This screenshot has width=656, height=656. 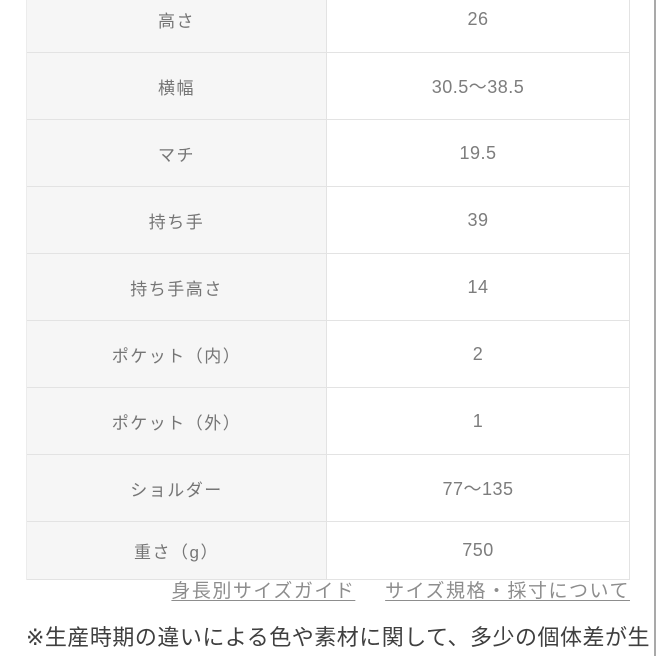 I want to click on size-table-row: 持ち手高さ 14, so click(x=328, y=287).